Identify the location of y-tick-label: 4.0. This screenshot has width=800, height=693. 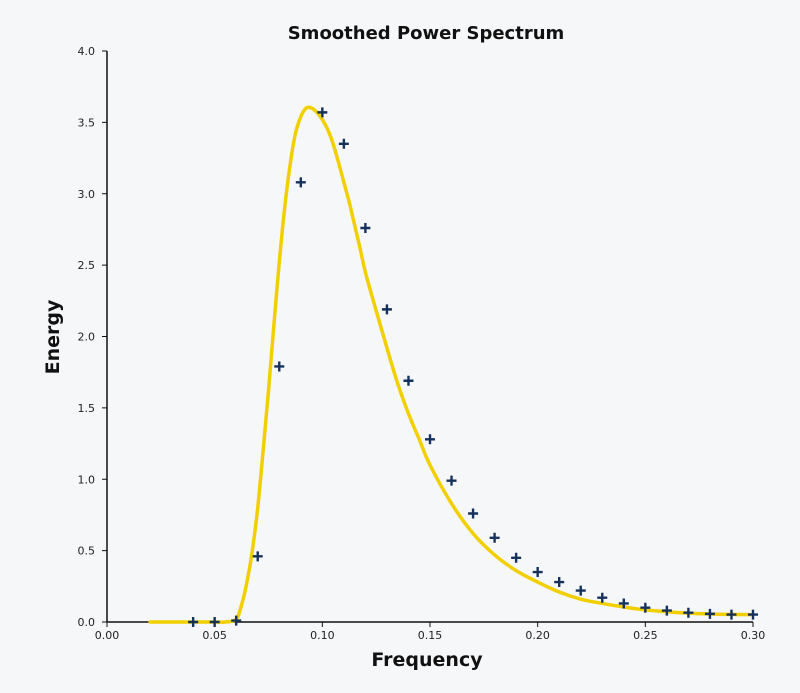
(87, 51).